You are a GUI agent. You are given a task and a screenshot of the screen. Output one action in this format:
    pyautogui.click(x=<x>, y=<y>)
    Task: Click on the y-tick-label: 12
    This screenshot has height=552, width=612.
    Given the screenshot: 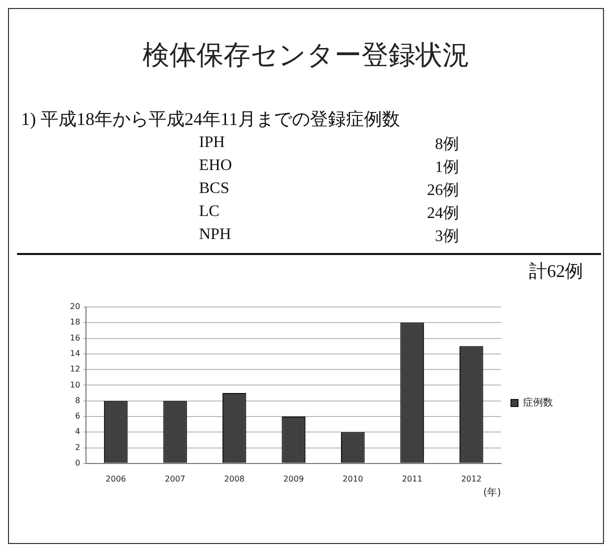 What is the action you would take?
    pyautogui.click(x=75, y=369)
    